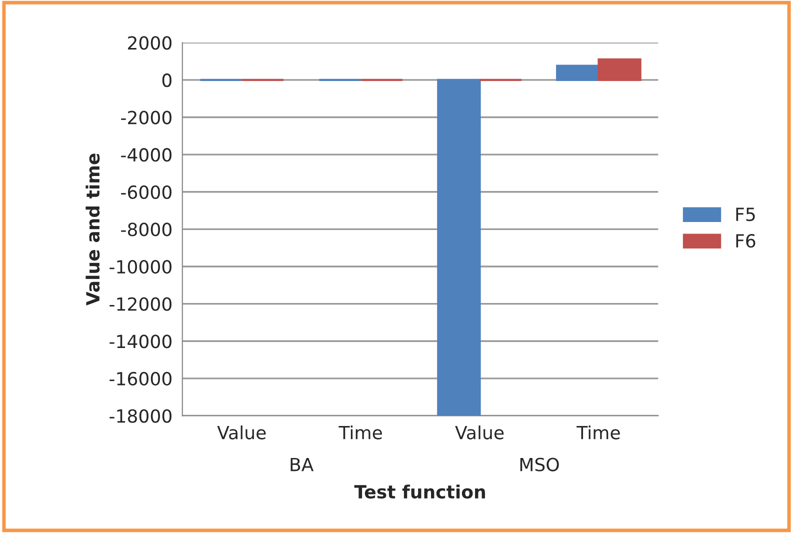  Describe the element at coordinates (141, 267) in the screenshot. I see `y-tick-label: -10000` at that location.